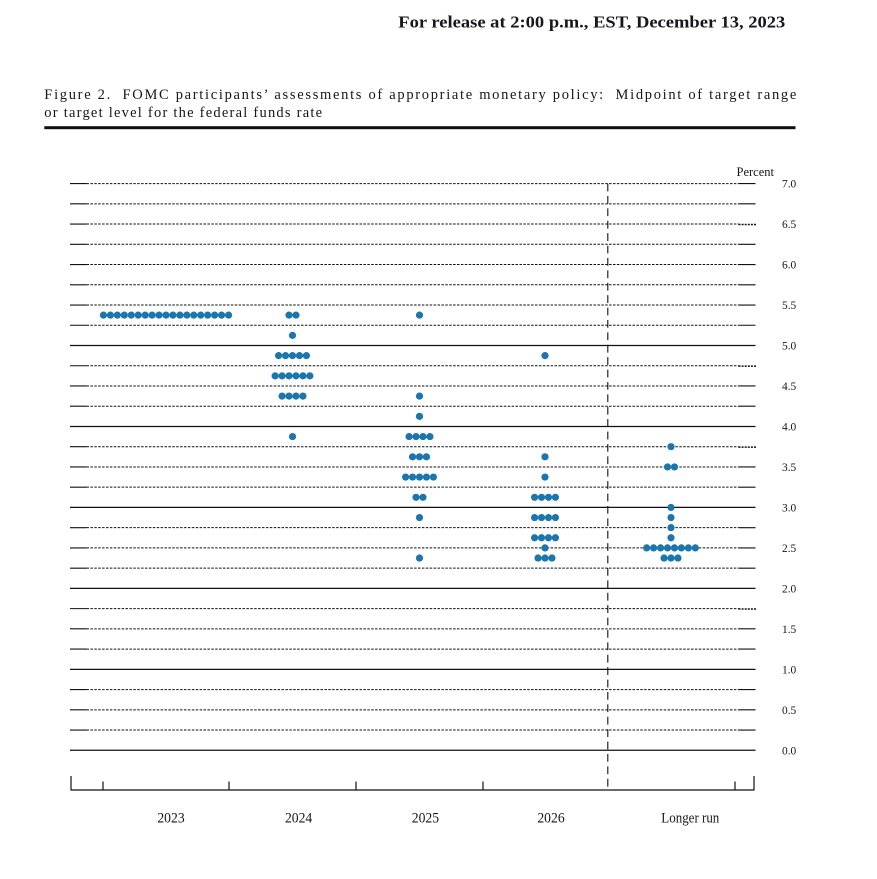 This screenshot has width=877, height=879. Describe the element at coordinates (789, 306) in the screenshot. I see `svg-text: 5.5` at that location.